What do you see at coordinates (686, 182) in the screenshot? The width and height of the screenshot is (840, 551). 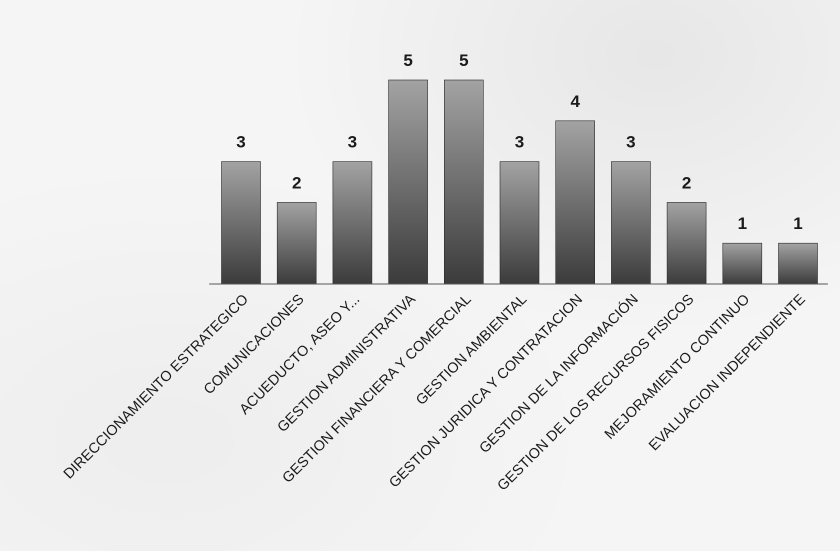 I see `value-label-9: 2` at bounding box center [686, 182].